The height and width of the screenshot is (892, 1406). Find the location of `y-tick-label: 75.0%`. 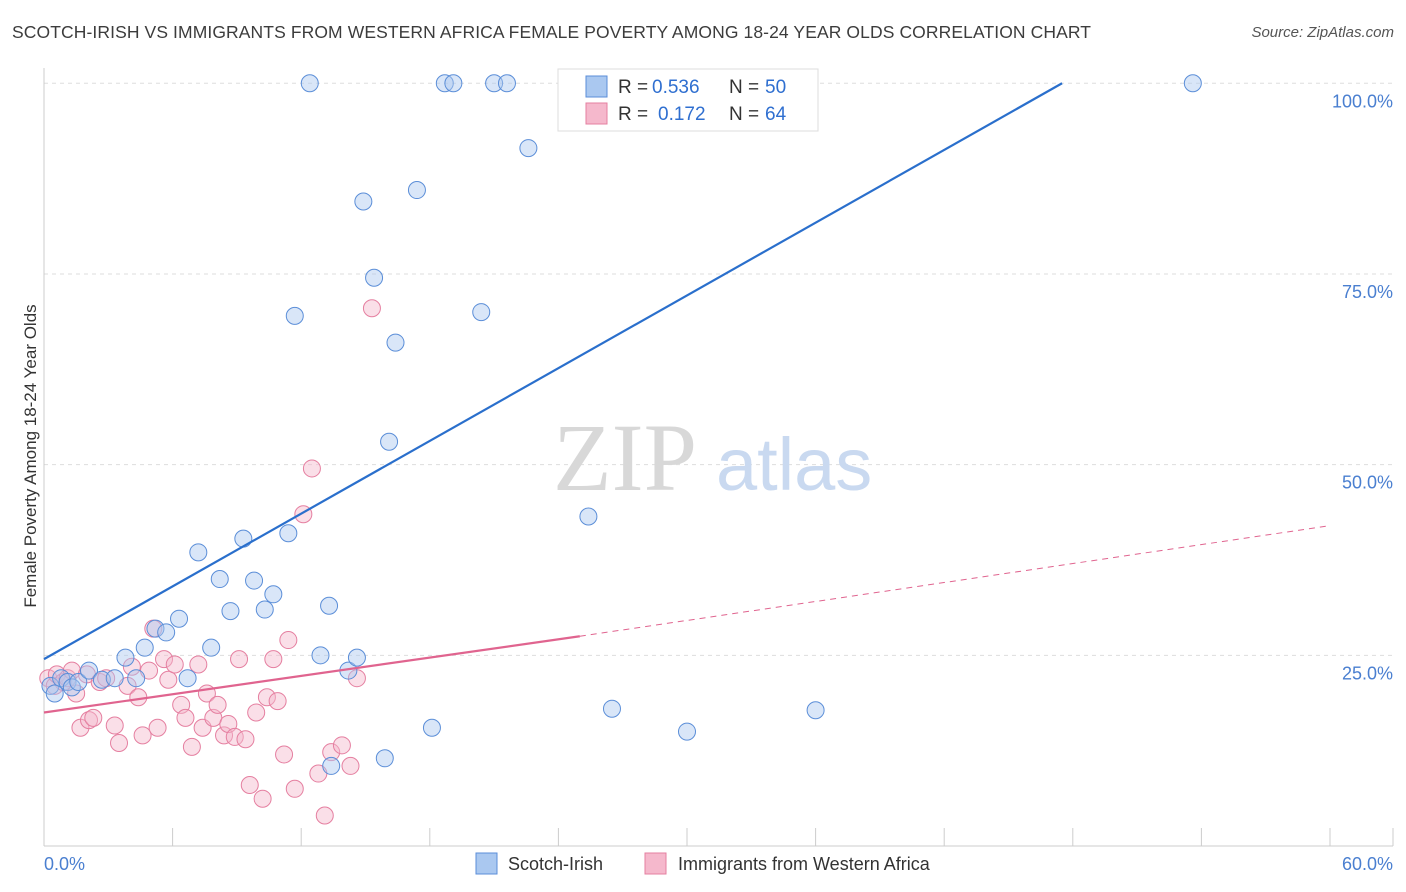

y-tick-label: 75.0% is located at coordinates (1367, 292).